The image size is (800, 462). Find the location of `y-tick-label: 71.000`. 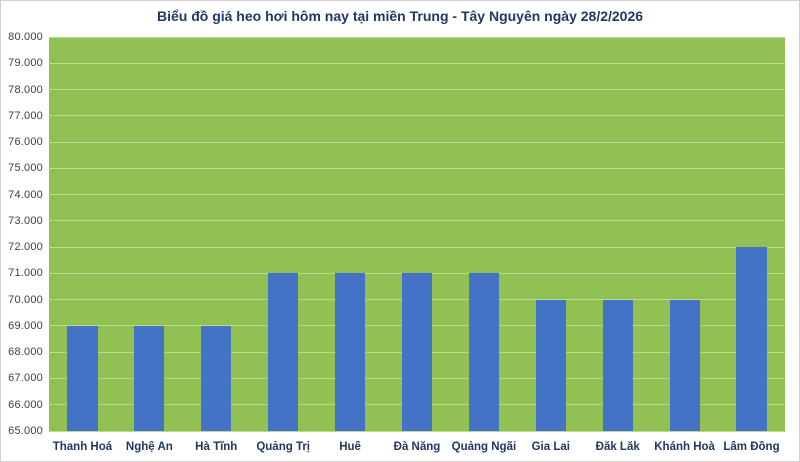

y-tick-label: 71.000 is located at coordinates (25, 273).